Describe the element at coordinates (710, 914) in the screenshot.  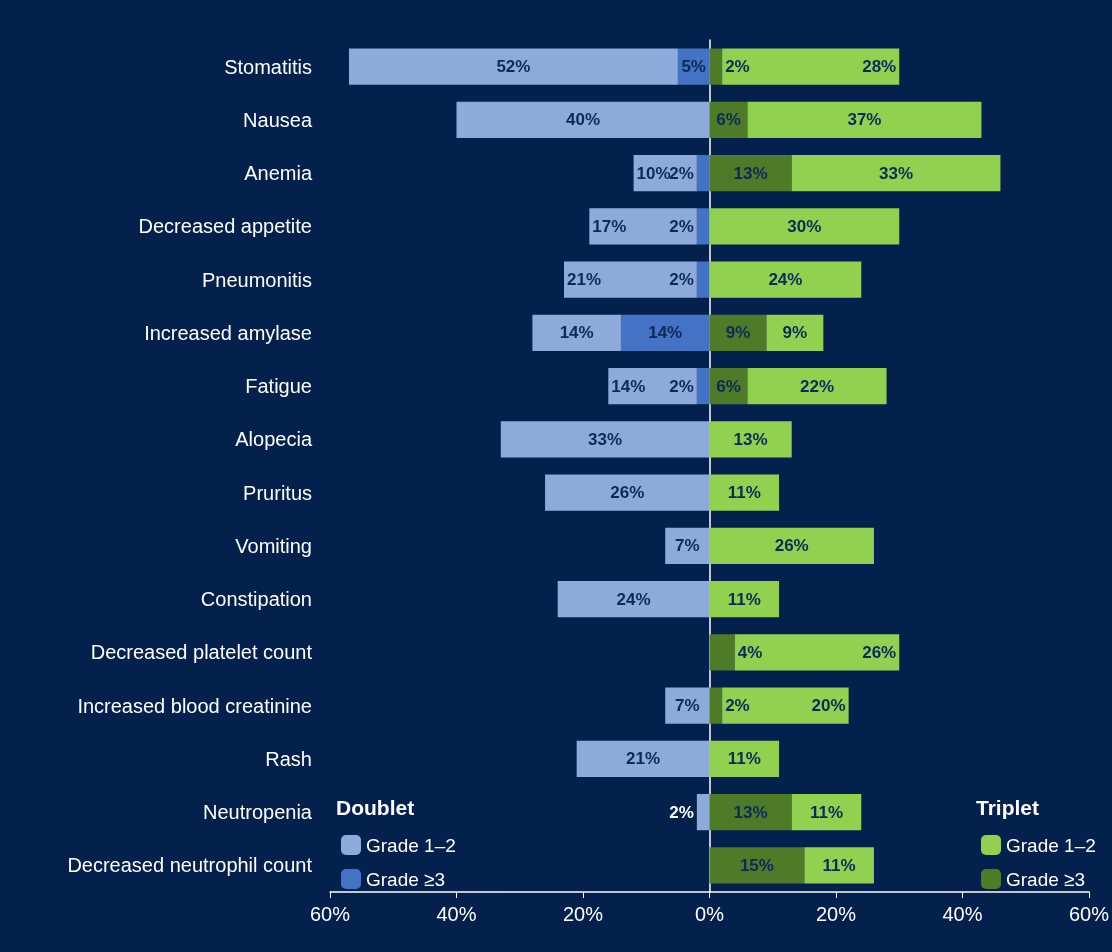
I see `x-tick-label: 0%` at that location.